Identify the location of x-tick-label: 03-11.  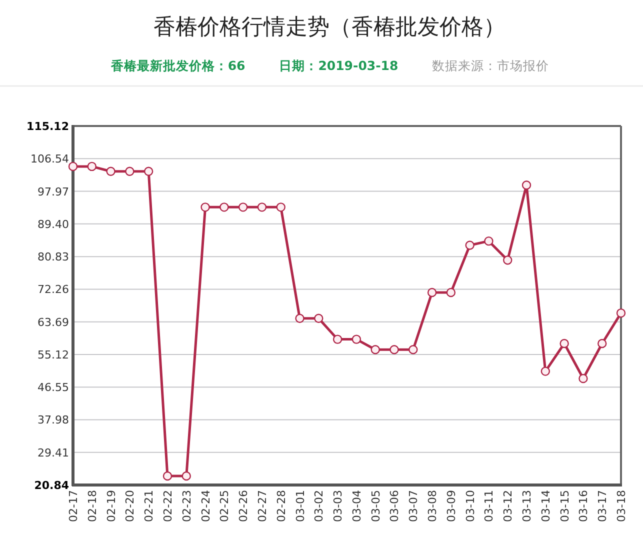
(489, 506).